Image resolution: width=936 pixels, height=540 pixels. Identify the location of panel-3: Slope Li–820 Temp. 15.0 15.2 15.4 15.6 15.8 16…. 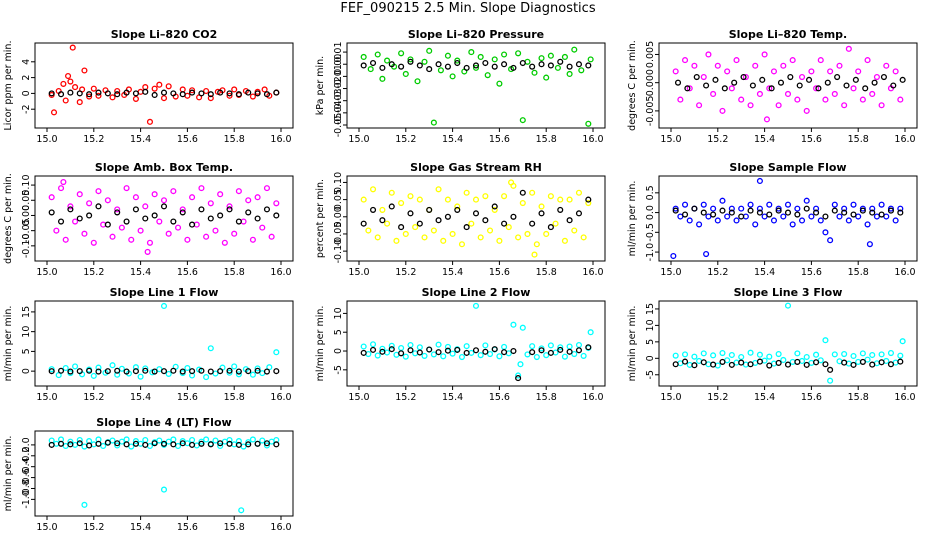
(772, 86).